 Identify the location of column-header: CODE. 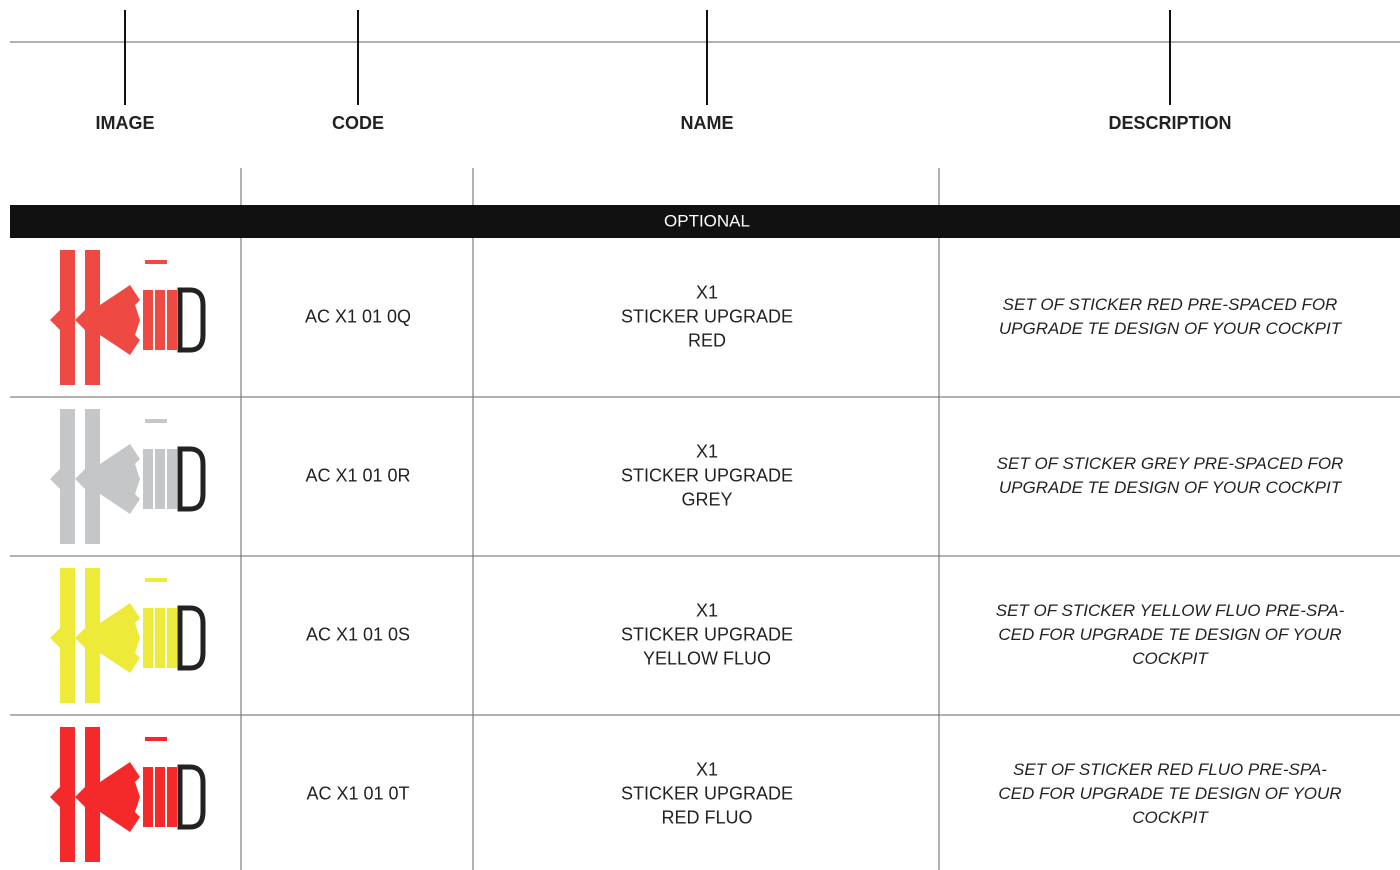
(358, 123).